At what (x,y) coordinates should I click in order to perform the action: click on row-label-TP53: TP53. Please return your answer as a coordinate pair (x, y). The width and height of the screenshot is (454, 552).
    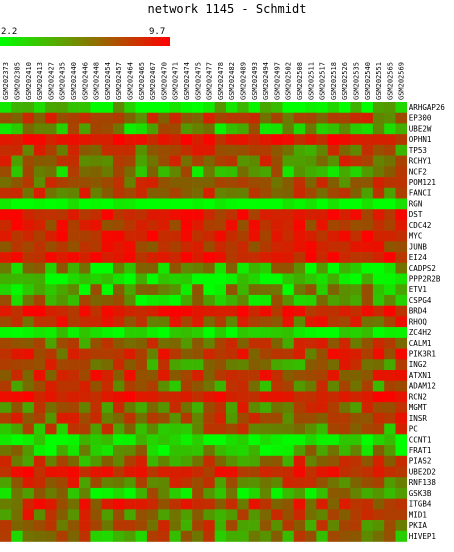
    Looking at the image, I should click on (418, 150).